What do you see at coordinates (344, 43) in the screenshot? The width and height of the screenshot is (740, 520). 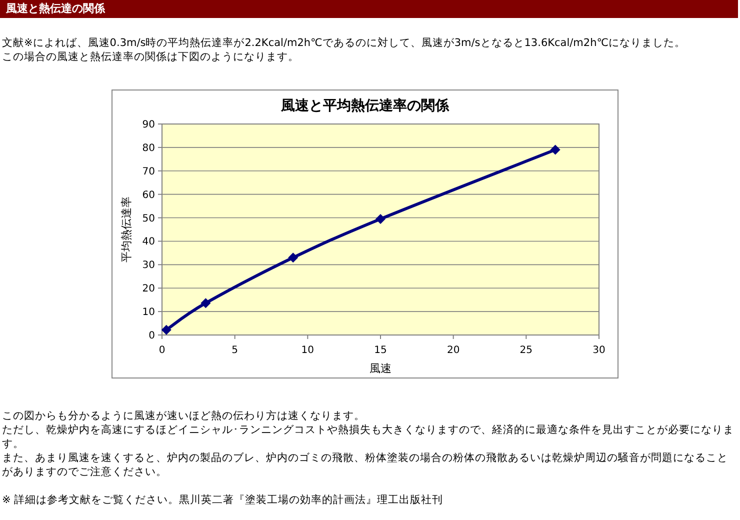 I see `text: 文献※によれば、風速0.3m/s時の平均熱伝達率が2.2Kcal/m2h℃であるのに対して、風速が3m/sとなると13.6Kcal/m2h℃になりました。` at bounding box center [344, 43].